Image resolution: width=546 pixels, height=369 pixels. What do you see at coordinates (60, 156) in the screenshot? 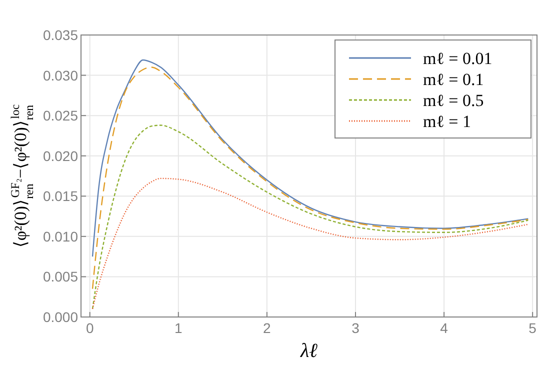
I see `y-tick-label: 0.020` at bounding box center [60, 156].